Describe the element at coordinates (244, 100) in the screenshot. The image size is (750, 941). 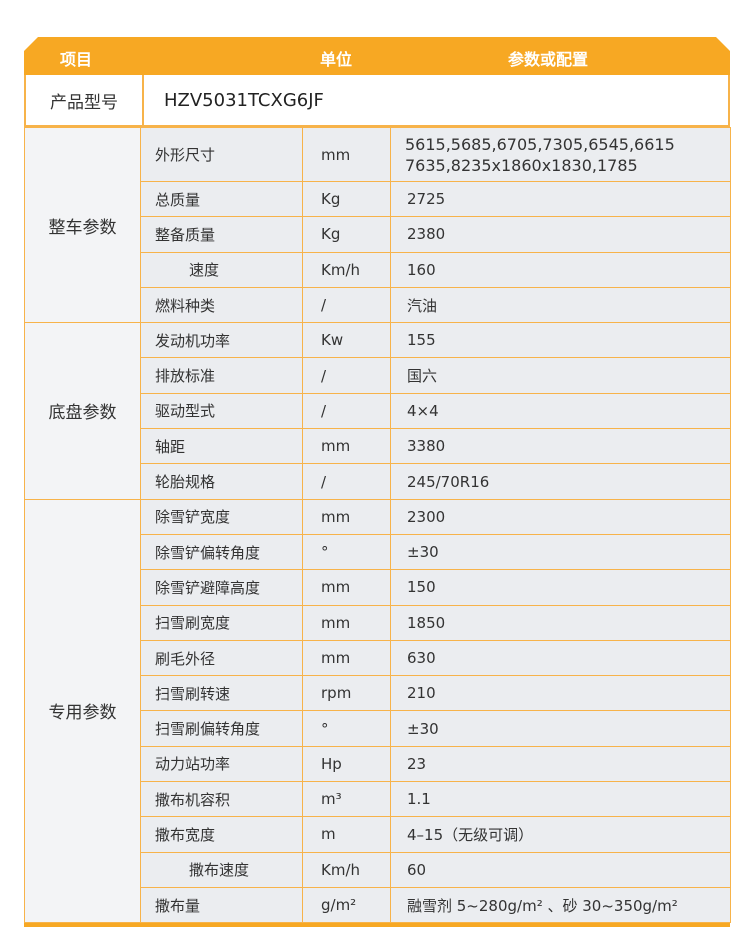
I see `product-model: HZV5031TCXG6JF` at that location.